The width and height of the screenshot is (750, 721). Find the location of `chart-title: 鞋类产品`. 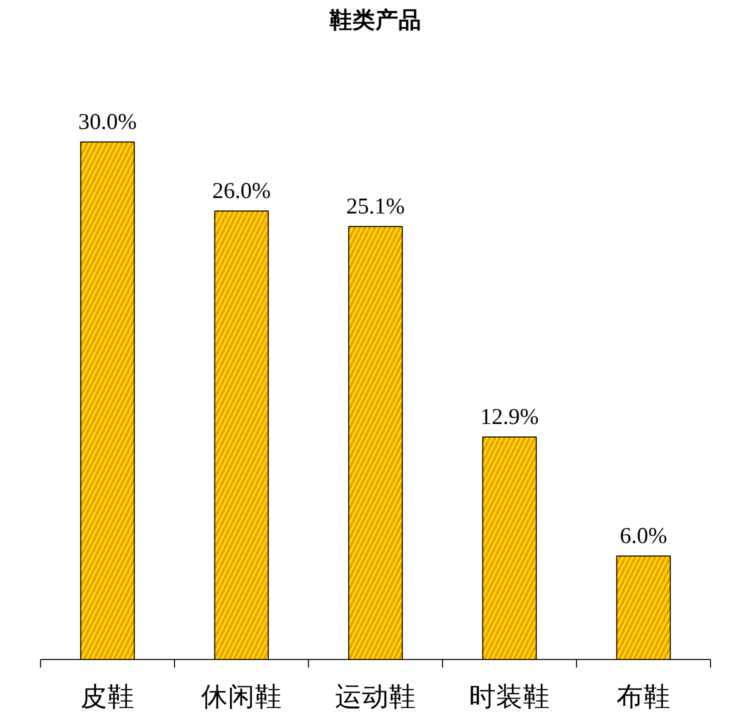

chart-title: 鞋类产品 is located at coordinates (375, 21).